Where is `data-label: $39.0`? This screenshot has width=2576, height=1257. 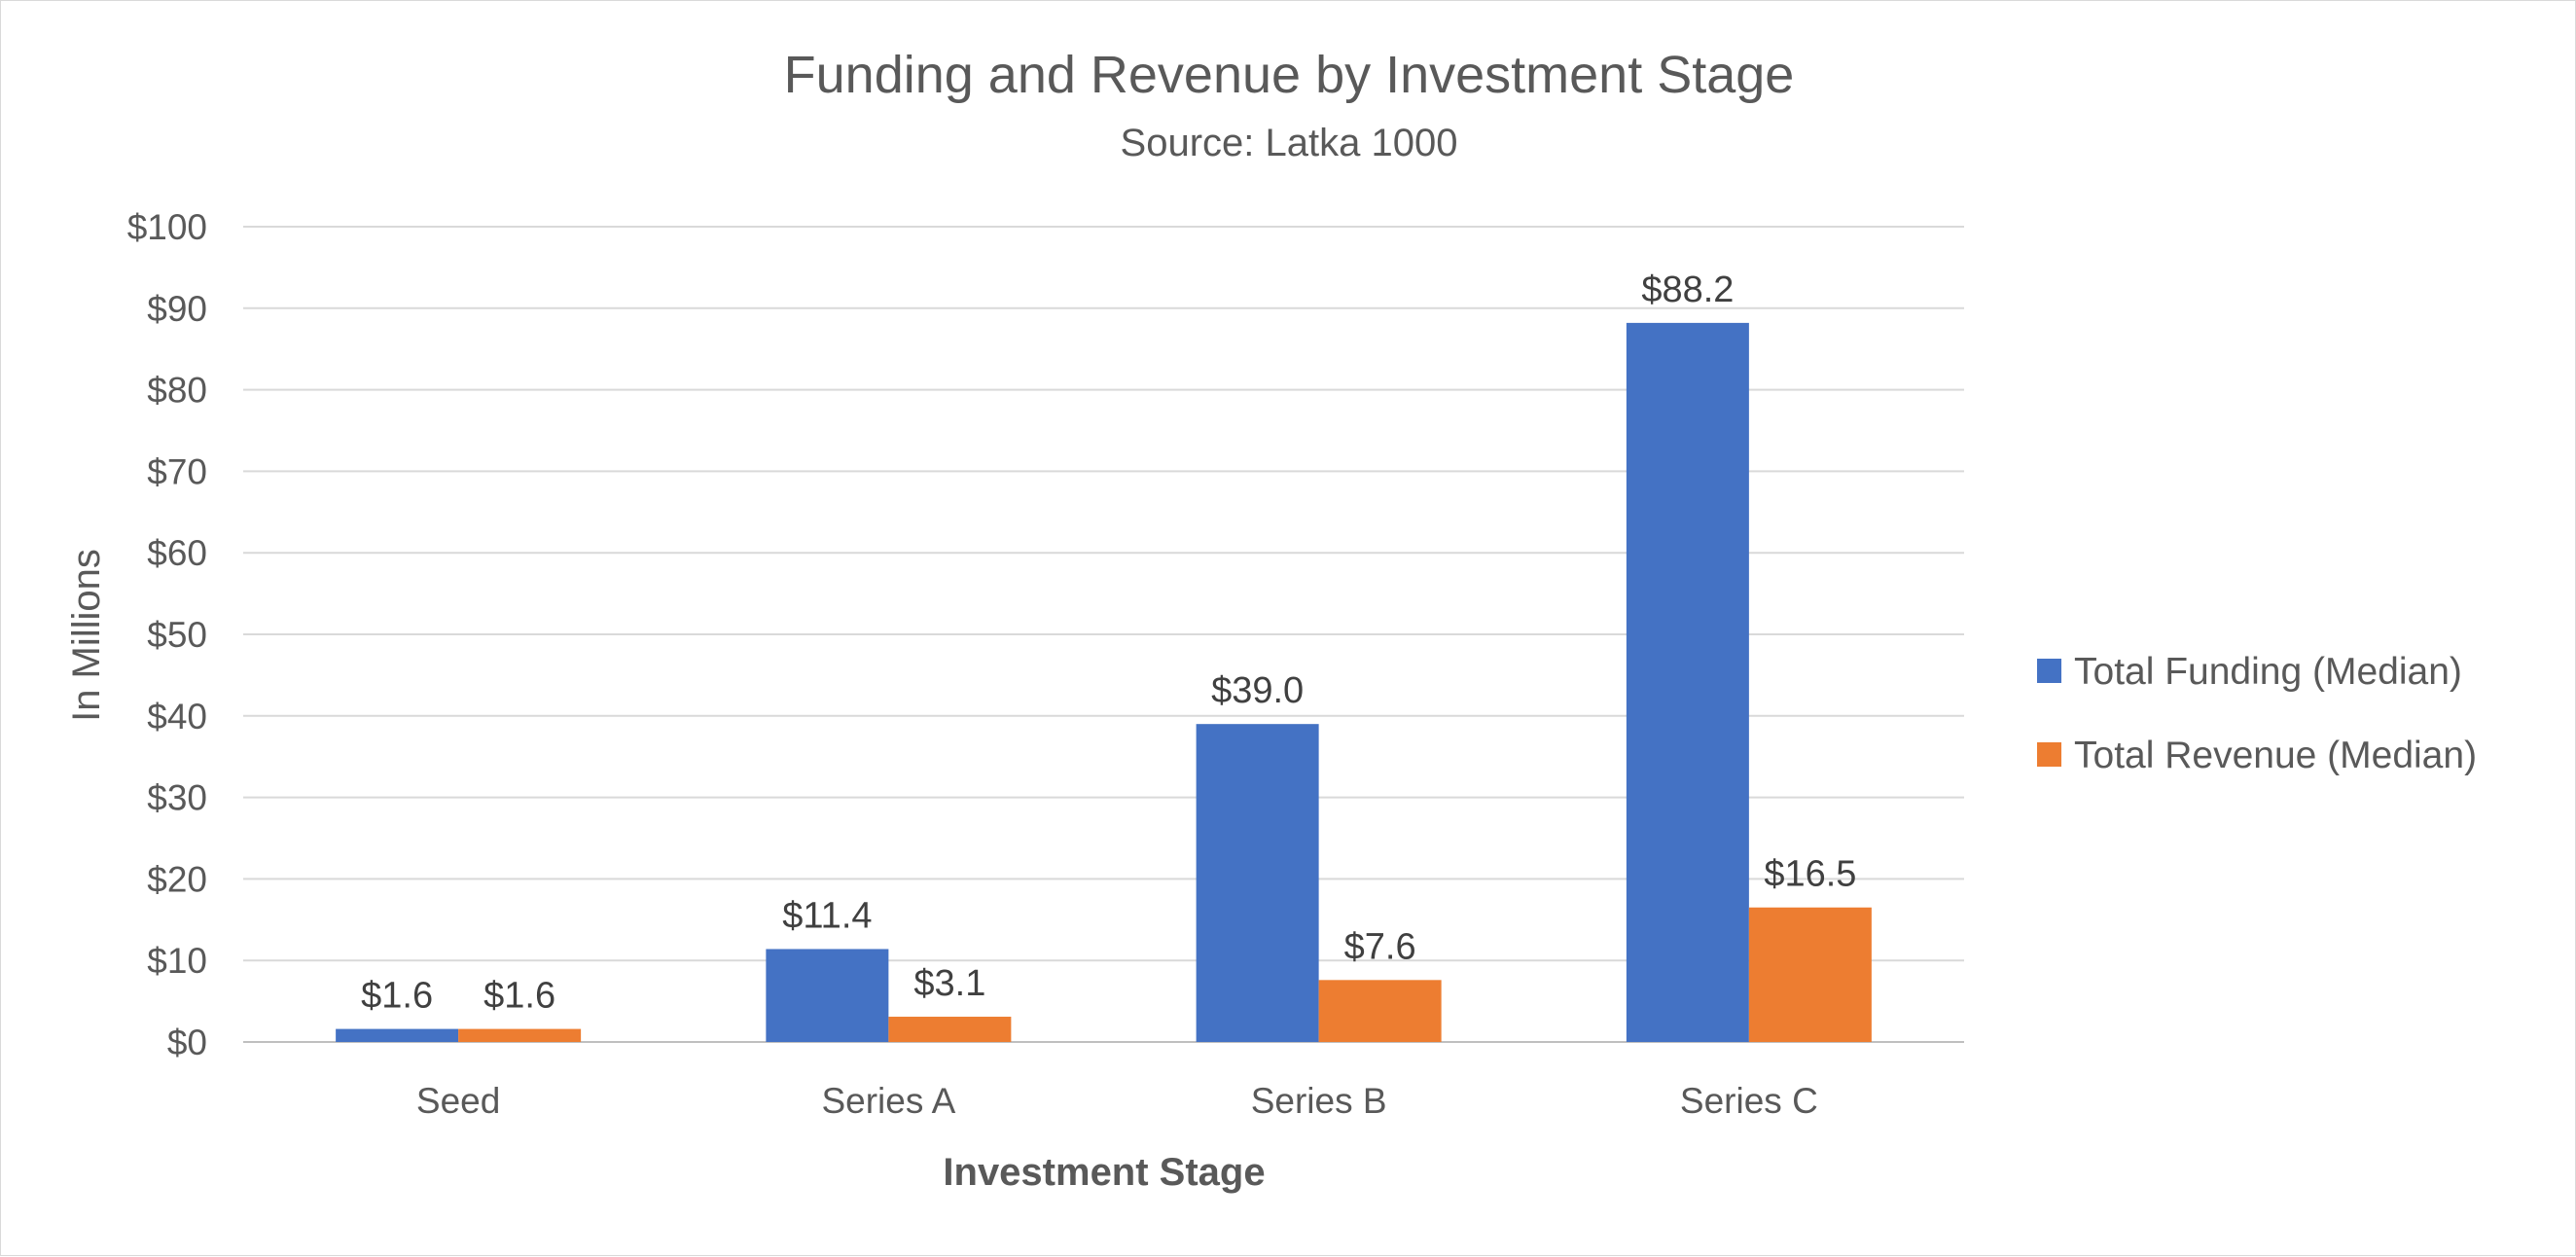
data-label: $39.0 is located at coordinates (1257, 690).